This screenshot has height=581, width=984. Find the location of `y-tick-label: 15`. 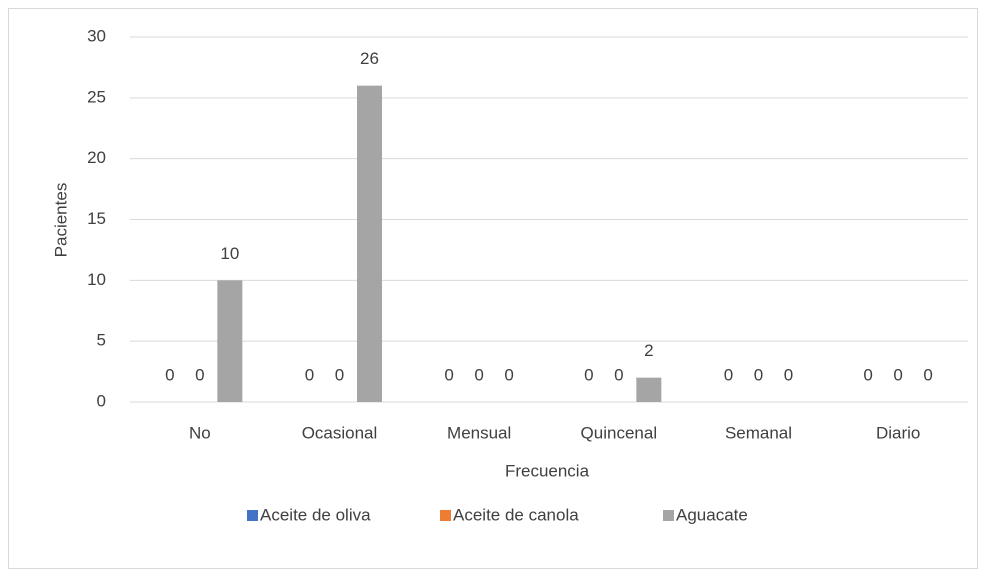

y-tick-label: 15 is located at coordinates (96, 218).